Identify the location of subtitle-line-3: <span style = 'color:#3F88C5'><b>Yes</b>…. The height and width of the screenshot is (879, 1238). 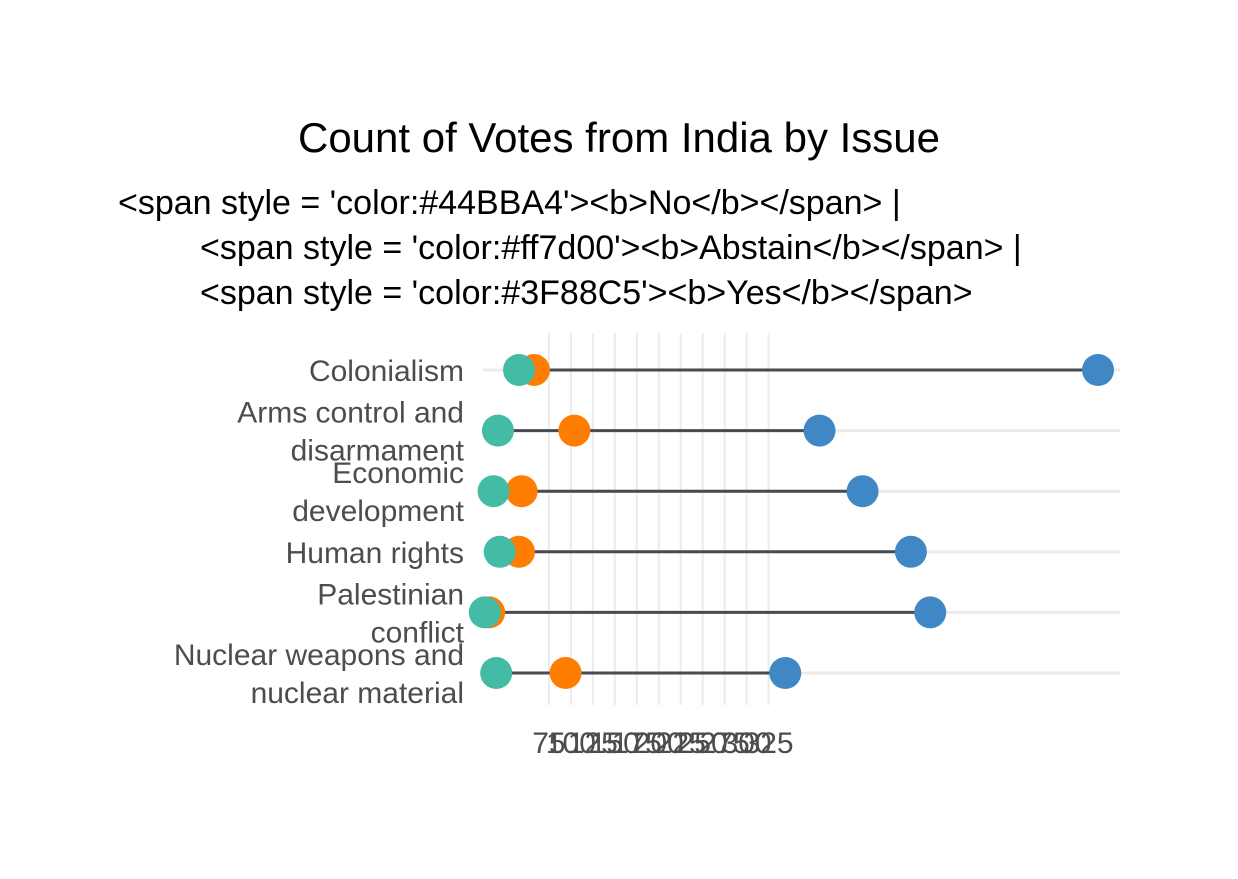
(586, 293).